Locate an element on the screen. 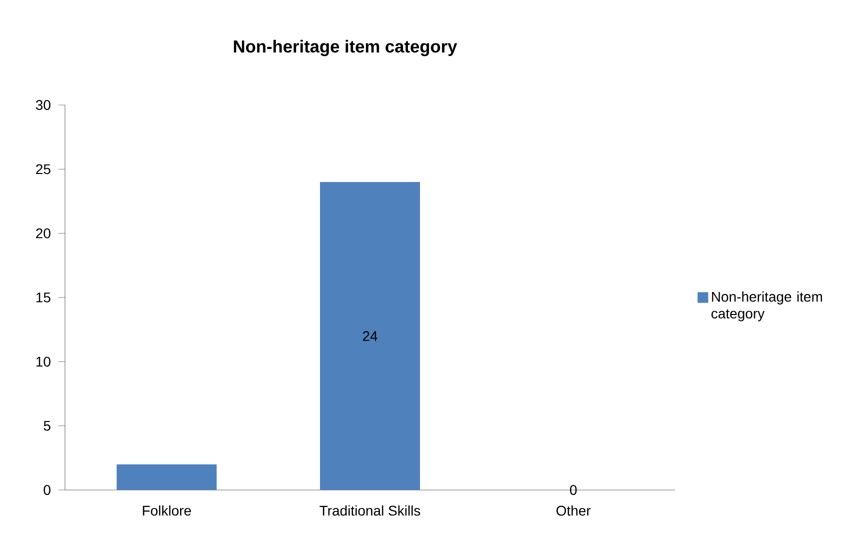 Image resolution: width=856 pixels, height=537 pixels. data-label: 24 is located at coordinates (370, 336).